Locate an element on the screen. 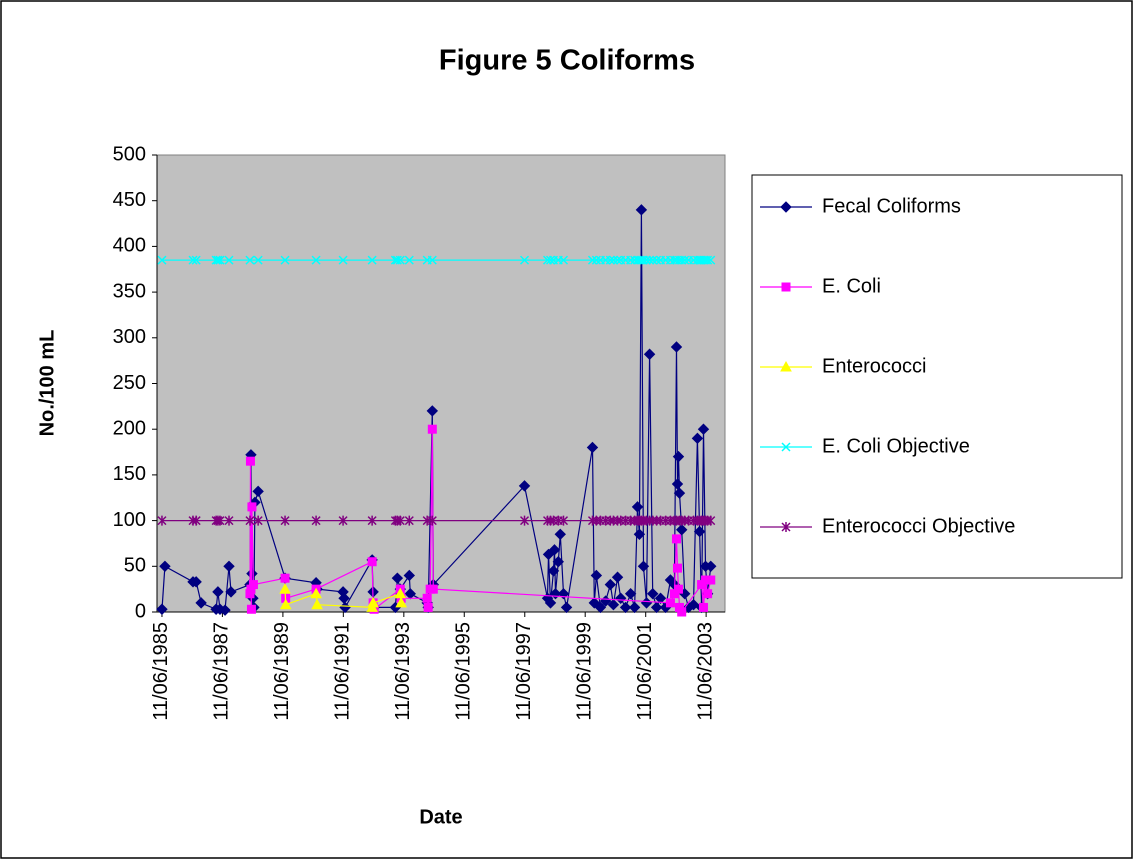  legend-label: E. Coli is located at coordinates (851, 286).